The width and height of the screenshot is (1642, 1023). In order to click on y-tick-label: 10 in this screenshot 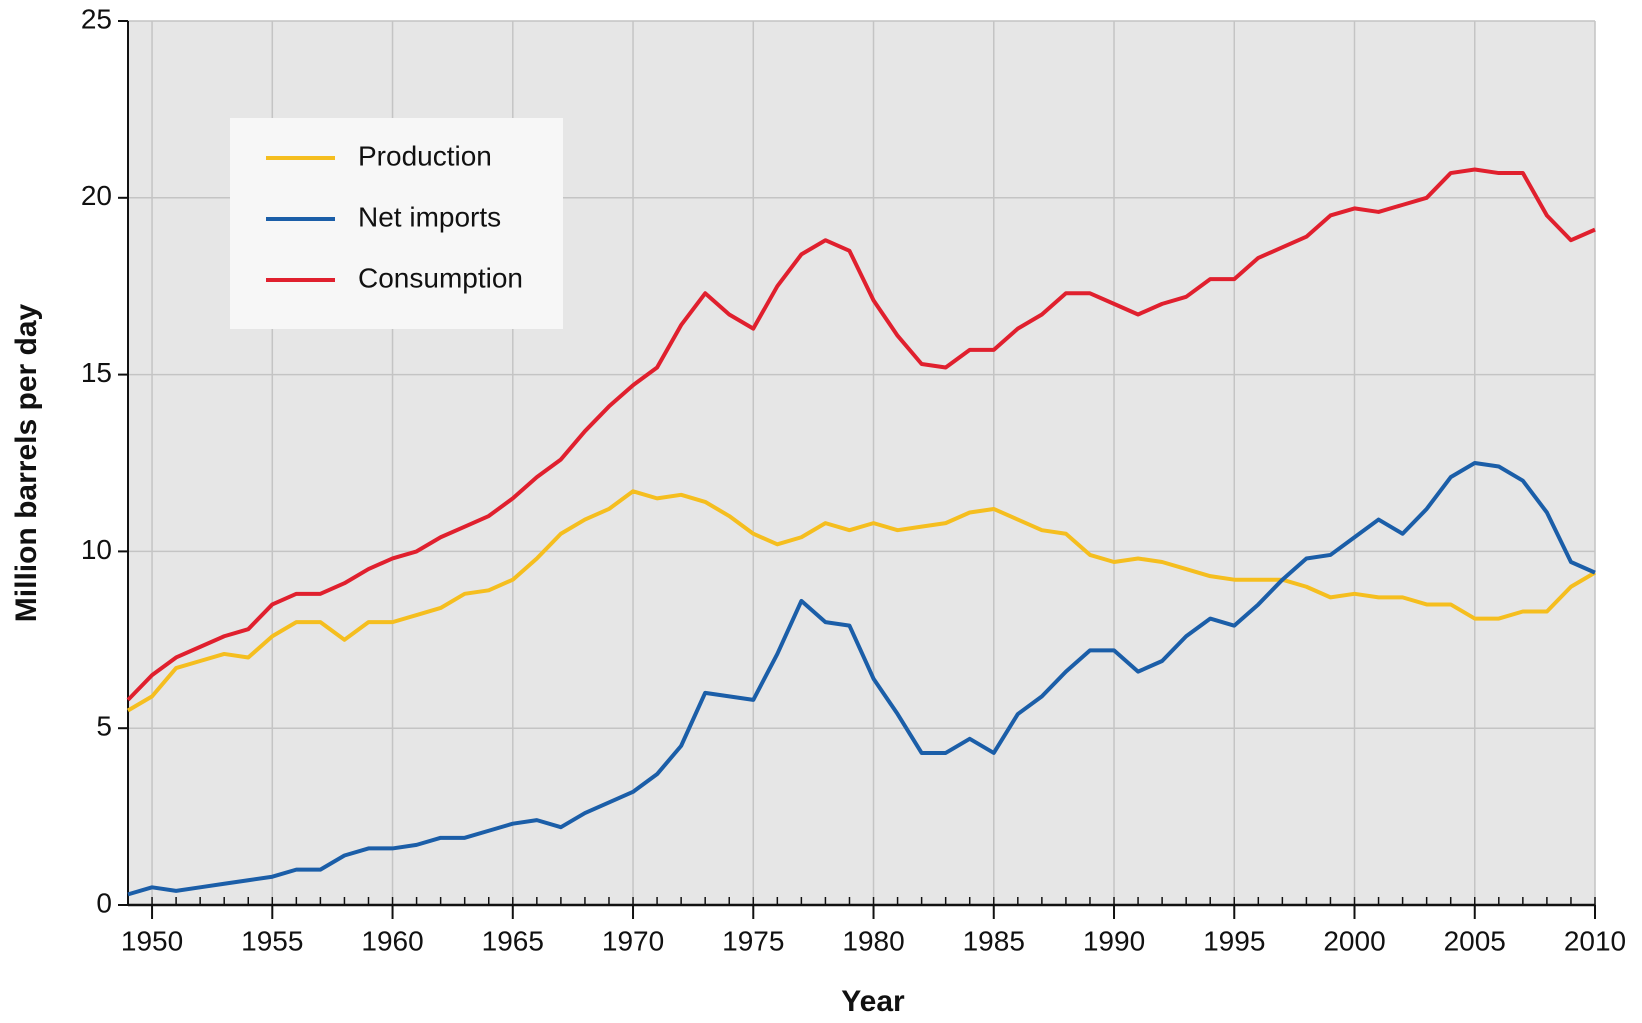, I will do `click(96, 549)`.